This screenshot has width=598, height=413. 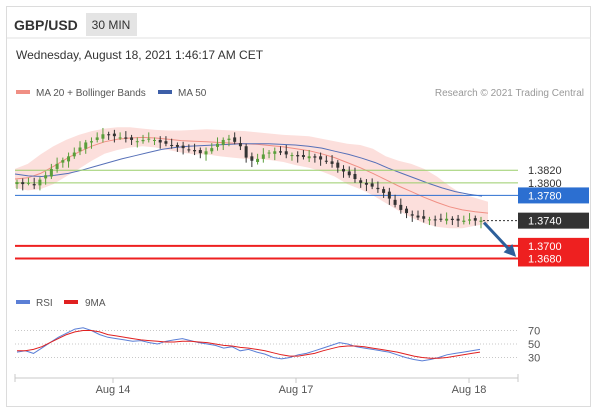 What do you see at coordinates (23, 302) in the screenshot?
I see `legend-rsi-swatch` at bounding box center [23, 302].